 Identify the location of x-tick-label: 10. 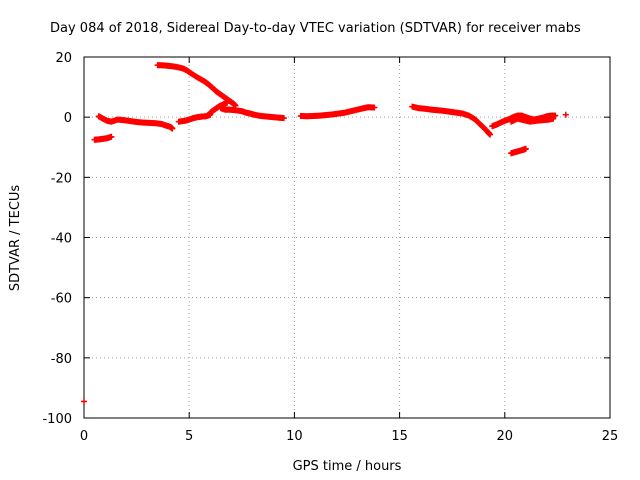
(294, 436).